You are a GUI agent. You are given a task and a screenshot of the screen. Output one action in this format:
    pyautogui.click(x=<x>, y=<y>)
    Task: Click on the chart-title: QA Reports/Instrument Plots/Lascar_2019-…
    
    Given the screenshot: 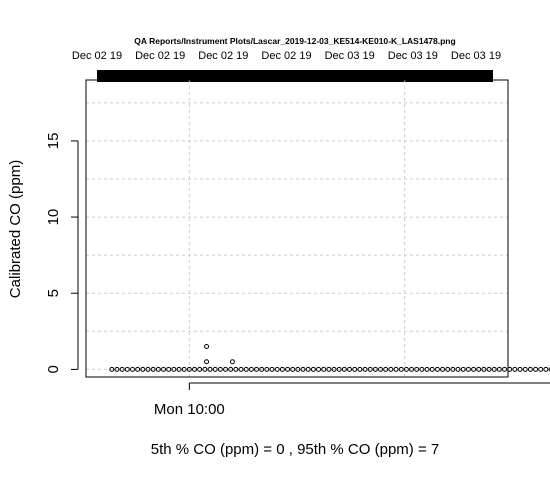 What is the action you would take?
    pyautogui.click(x=294, y=41)
    